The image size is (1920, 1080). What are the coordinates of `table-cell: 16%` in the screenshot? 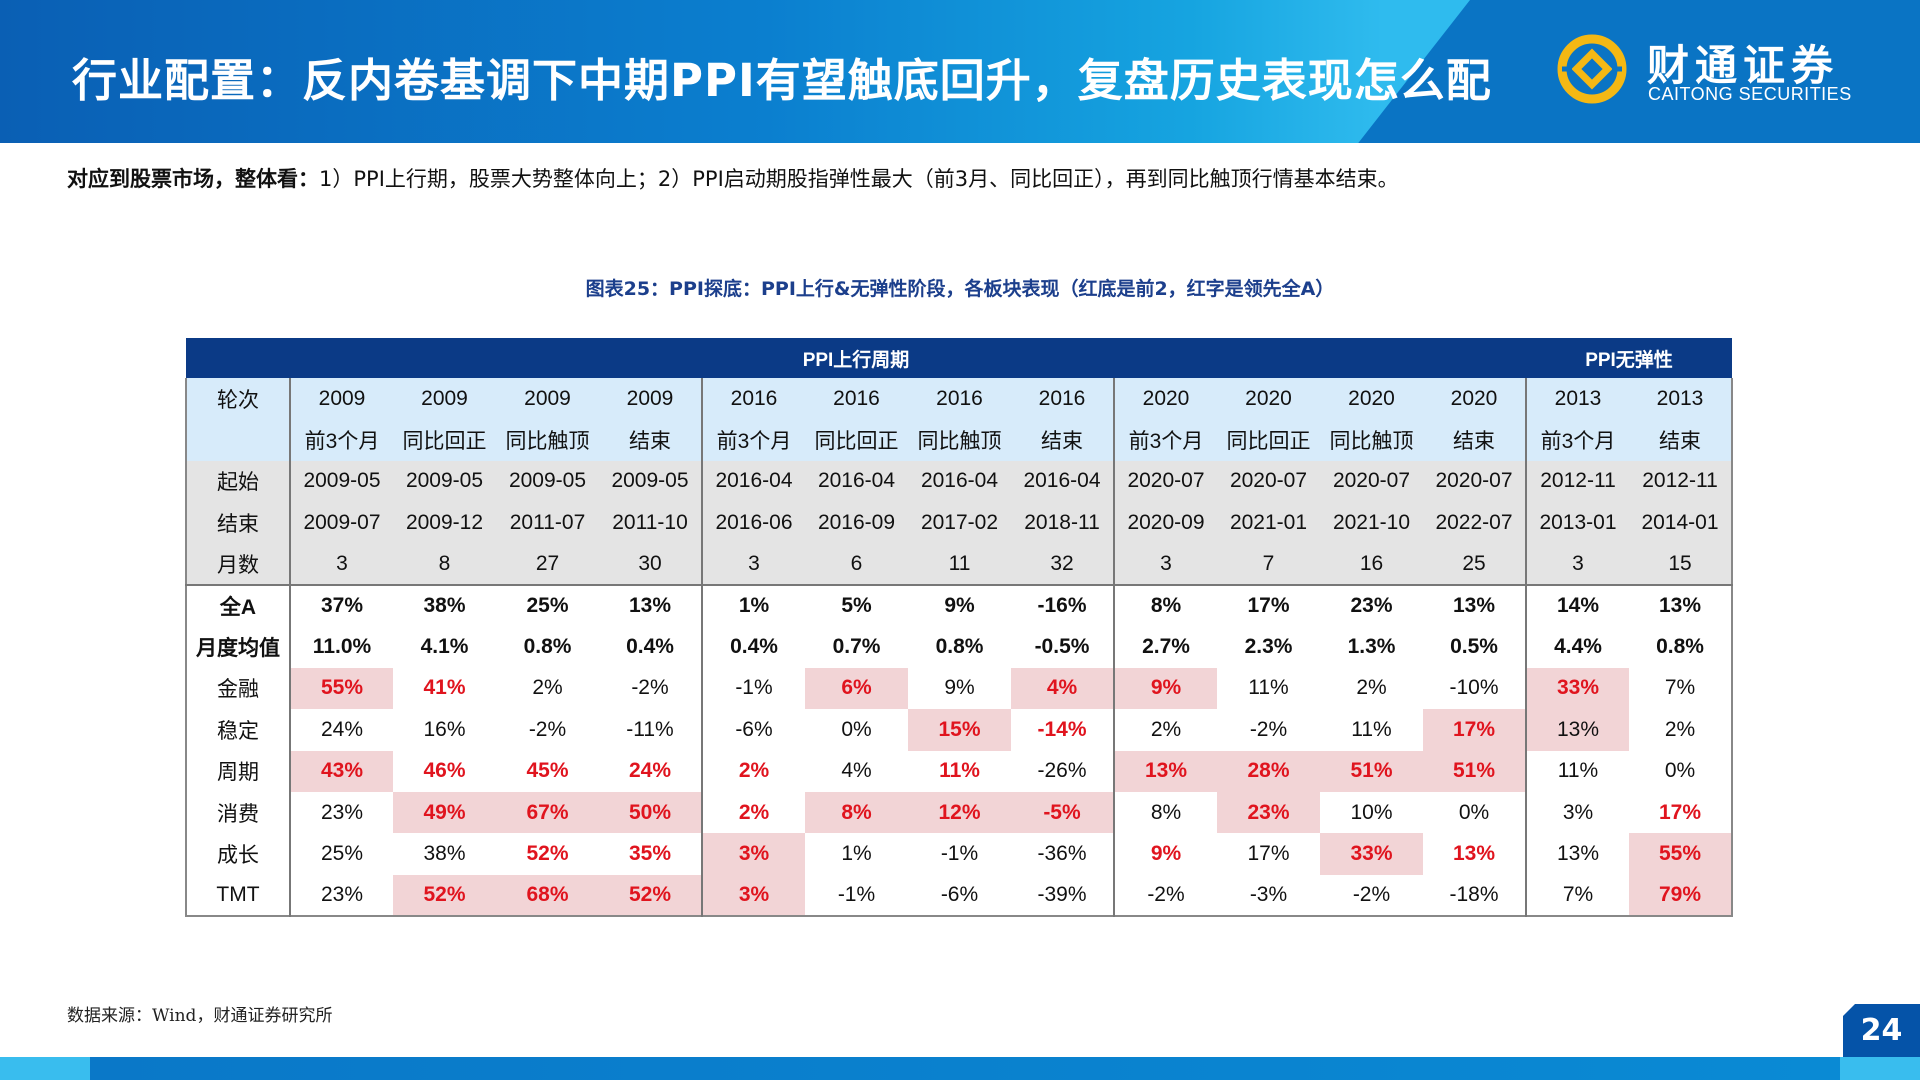 It's located at (444, 729).